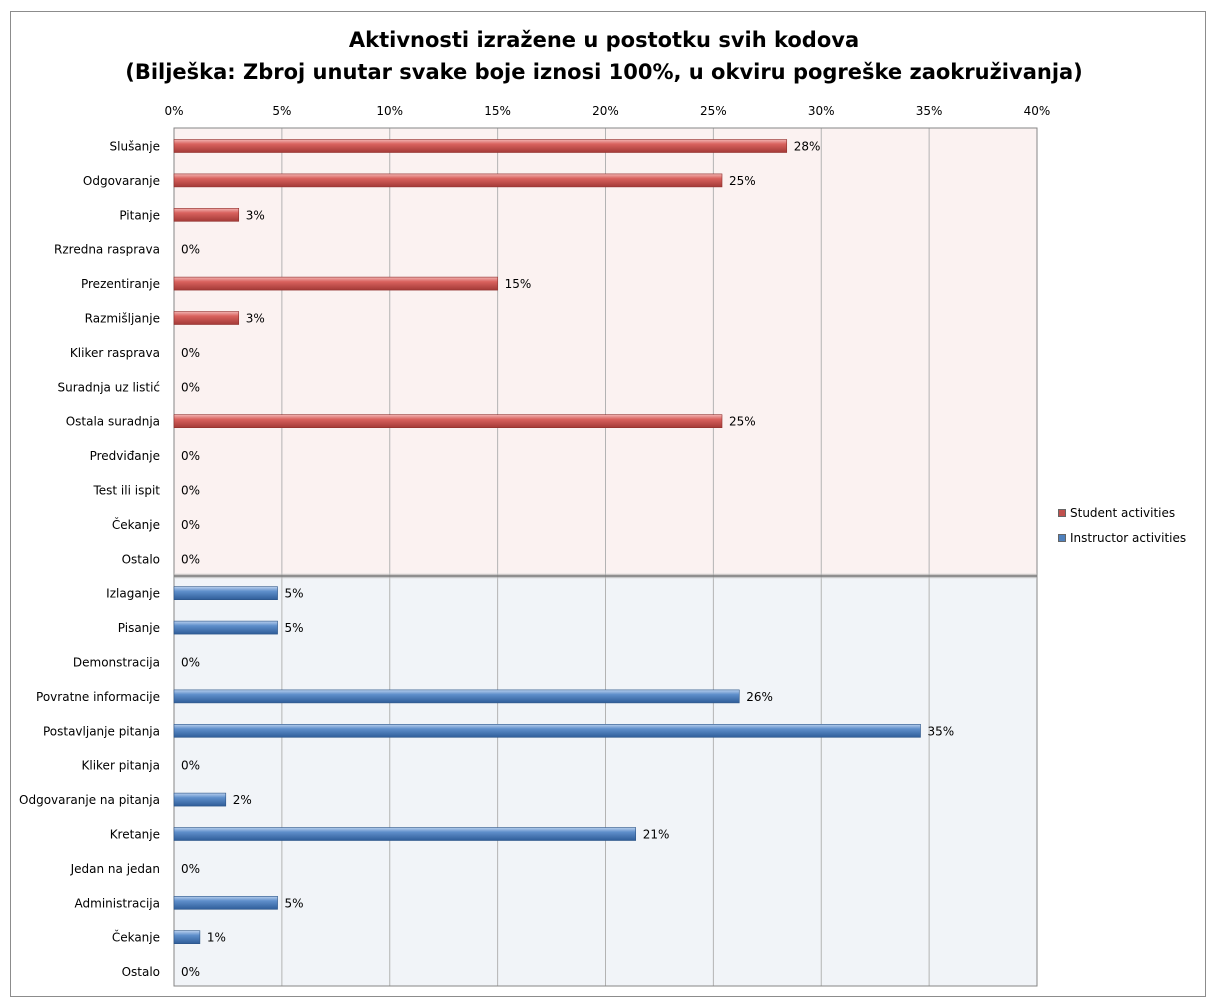 This screenshot has height=998, width=1208. Describe the element at coordinates (116, 663) in the screenshot. I see `category-label: Demonstracija` at that location.